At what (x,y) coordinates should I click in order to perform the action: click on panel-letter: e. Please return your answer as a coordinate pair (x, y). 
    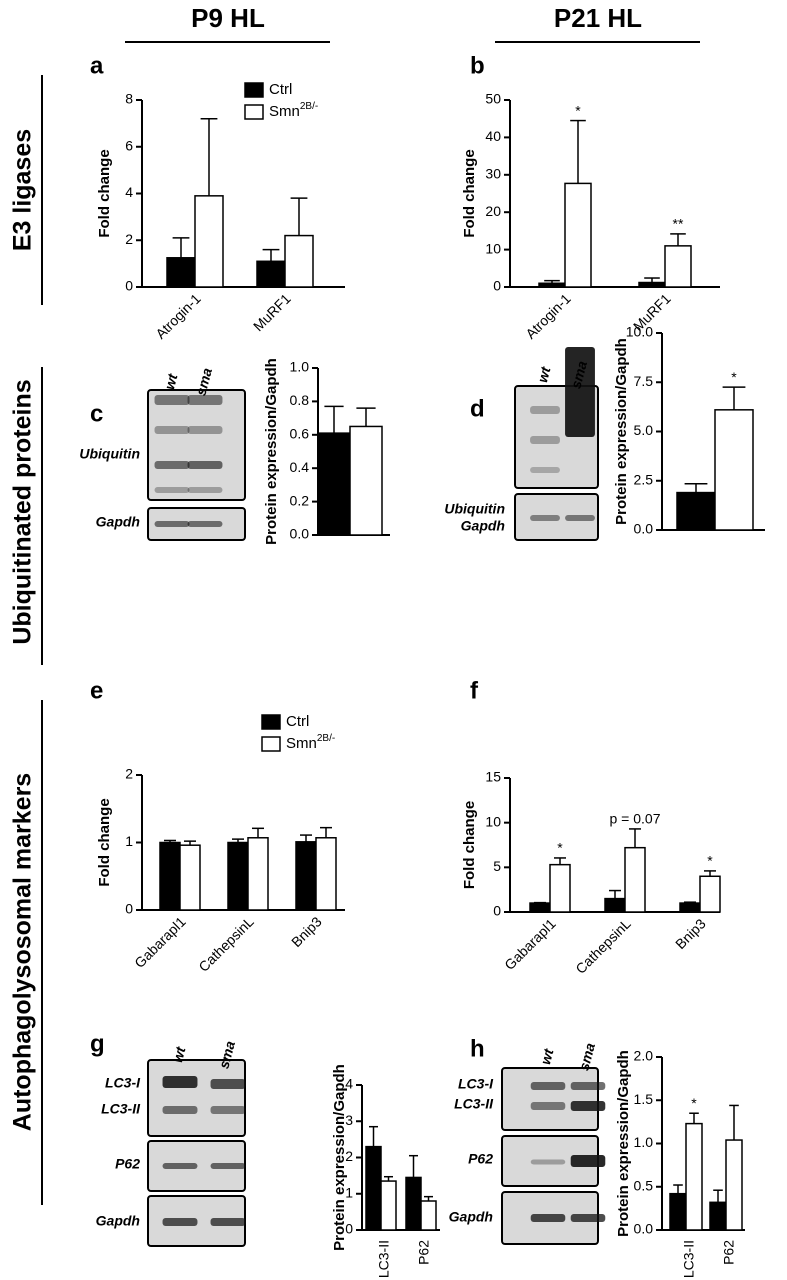
    Looking at the image, I should click on (96, 690).